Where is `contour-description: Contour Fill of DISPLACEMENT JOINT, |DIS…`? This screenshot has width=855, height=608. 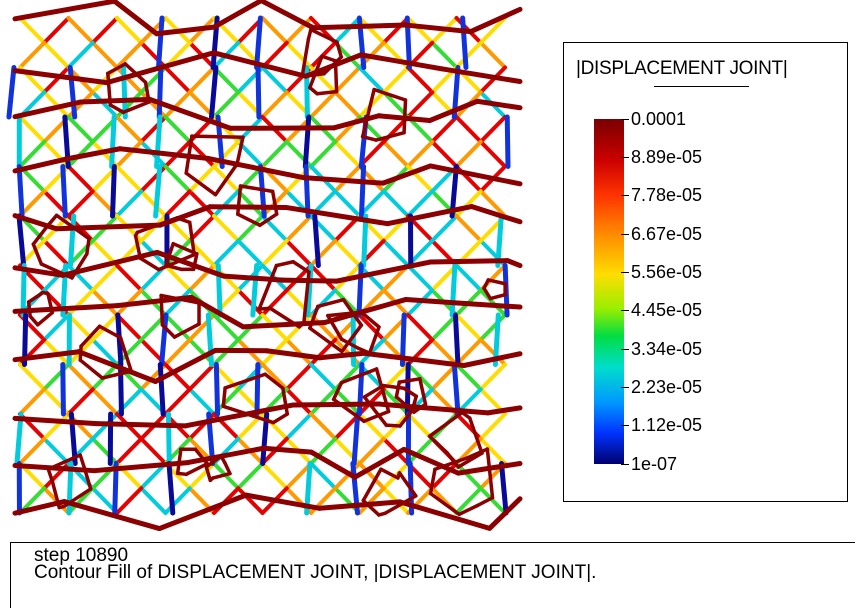
contour-description: Contour Fill of DISPLACEMENT JOINT, |DIS… is located at coordinates (315, 572).